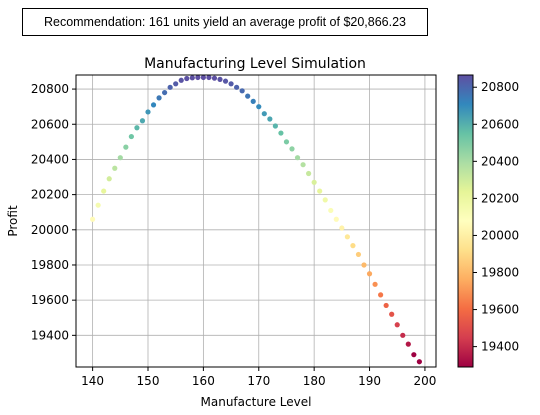 The height and width of the screenshot is (415, 540). I want to click on y-tick-label: 20200, so click(50, 195).